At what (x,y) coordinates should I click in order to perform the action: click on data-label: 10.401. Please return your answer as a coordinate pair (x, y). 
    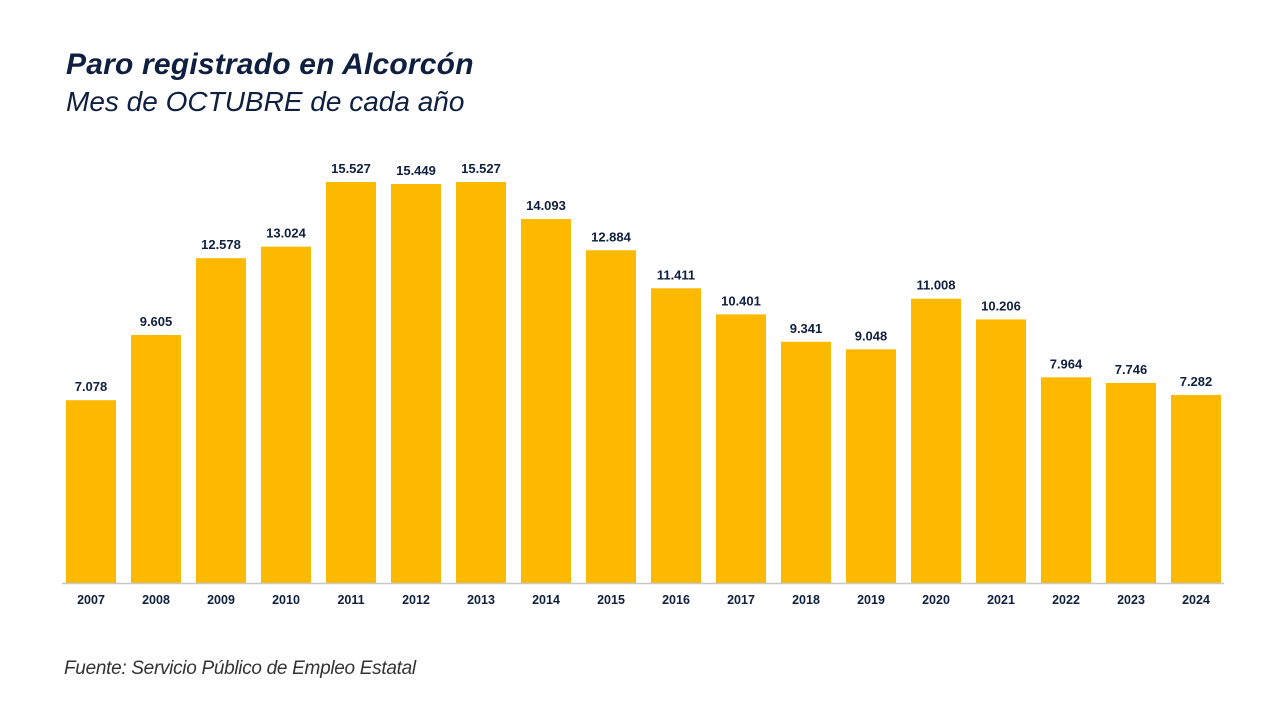
    Looking at the image, I should click on (741, 300).